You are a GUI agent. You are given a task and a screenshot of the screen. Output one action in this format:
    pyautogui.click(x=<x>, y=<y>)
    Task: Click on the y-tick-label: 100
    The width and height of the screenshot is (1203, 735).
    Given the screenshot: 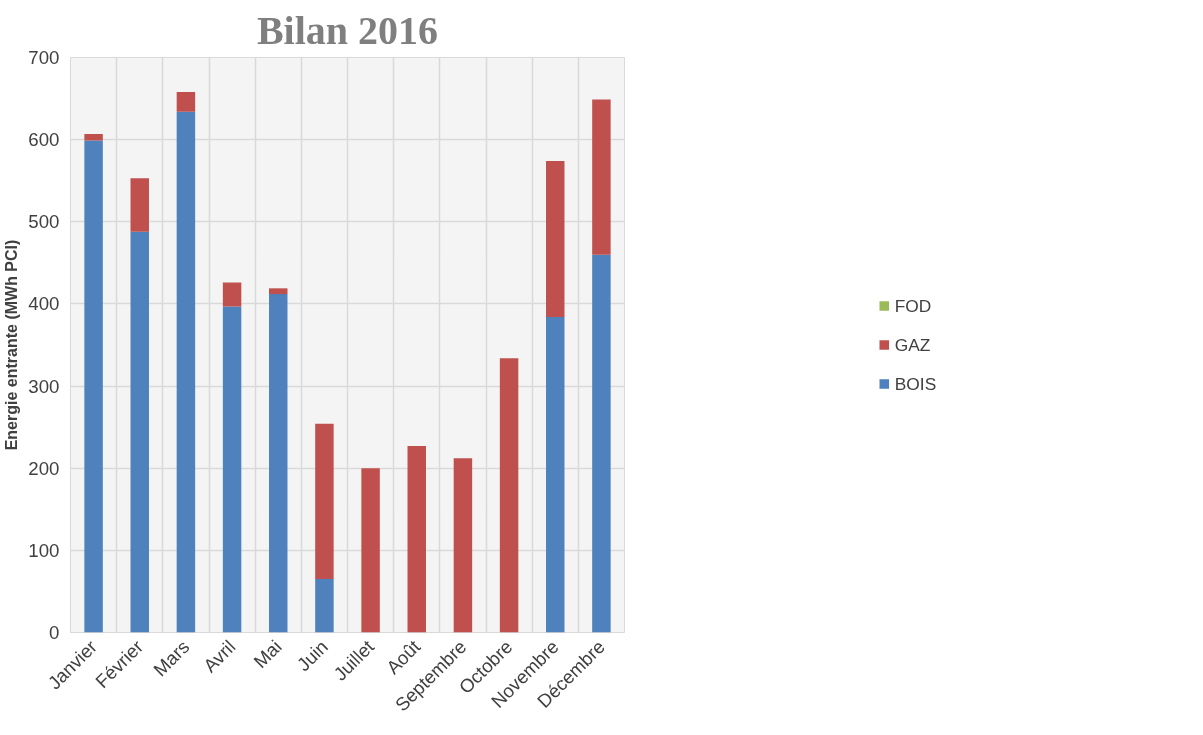 What is the action you would take?
    pyautogui.click(x=44, y=550)
    